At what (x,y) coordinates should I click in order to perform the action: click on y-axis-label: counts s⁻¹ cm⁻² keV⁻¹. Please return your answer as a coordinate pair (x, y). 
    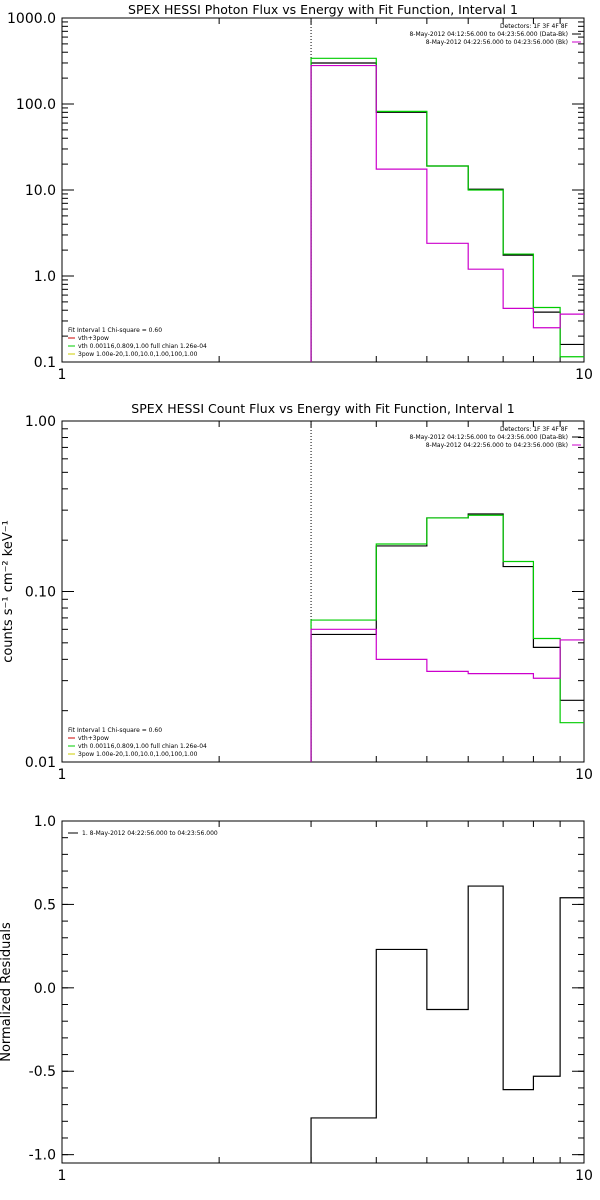
    Looking at the image, I should click on (8, 591).